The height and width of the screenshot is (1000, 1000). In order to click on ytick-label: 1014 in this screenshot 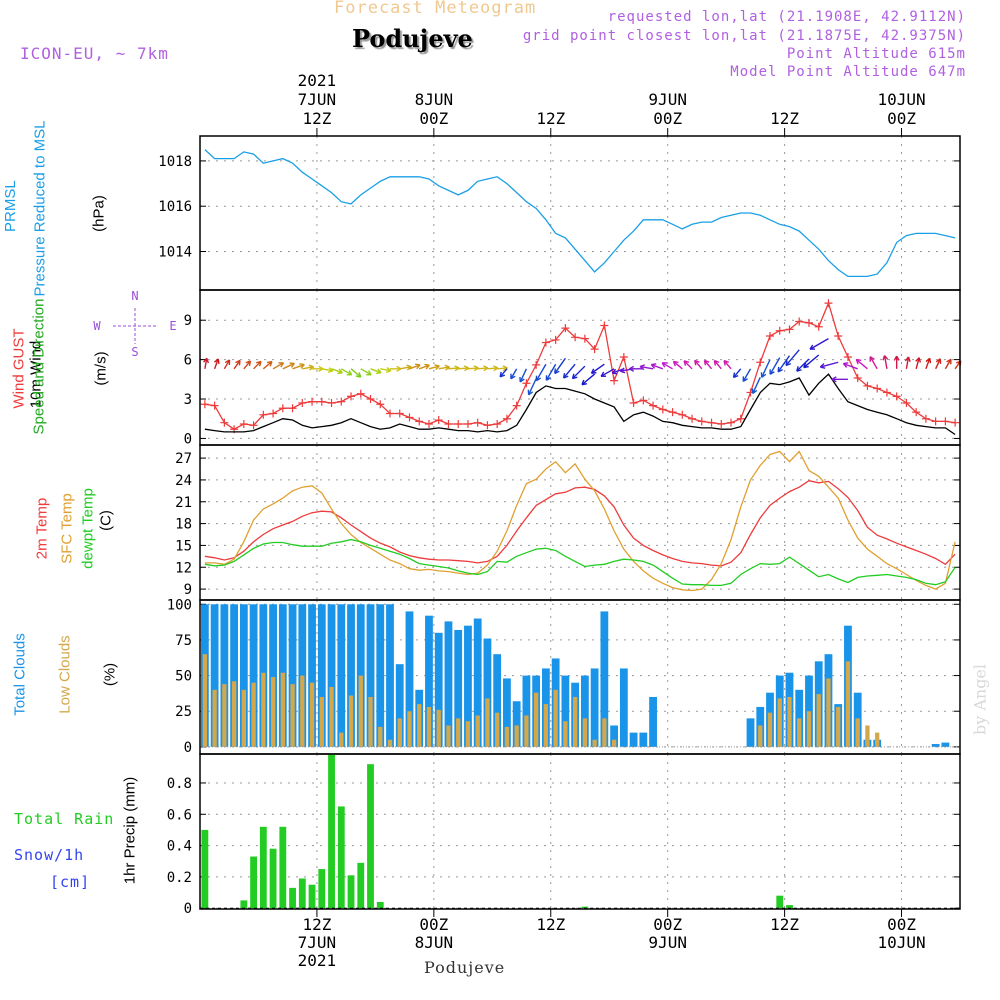, I will do `click(175, 253)`.